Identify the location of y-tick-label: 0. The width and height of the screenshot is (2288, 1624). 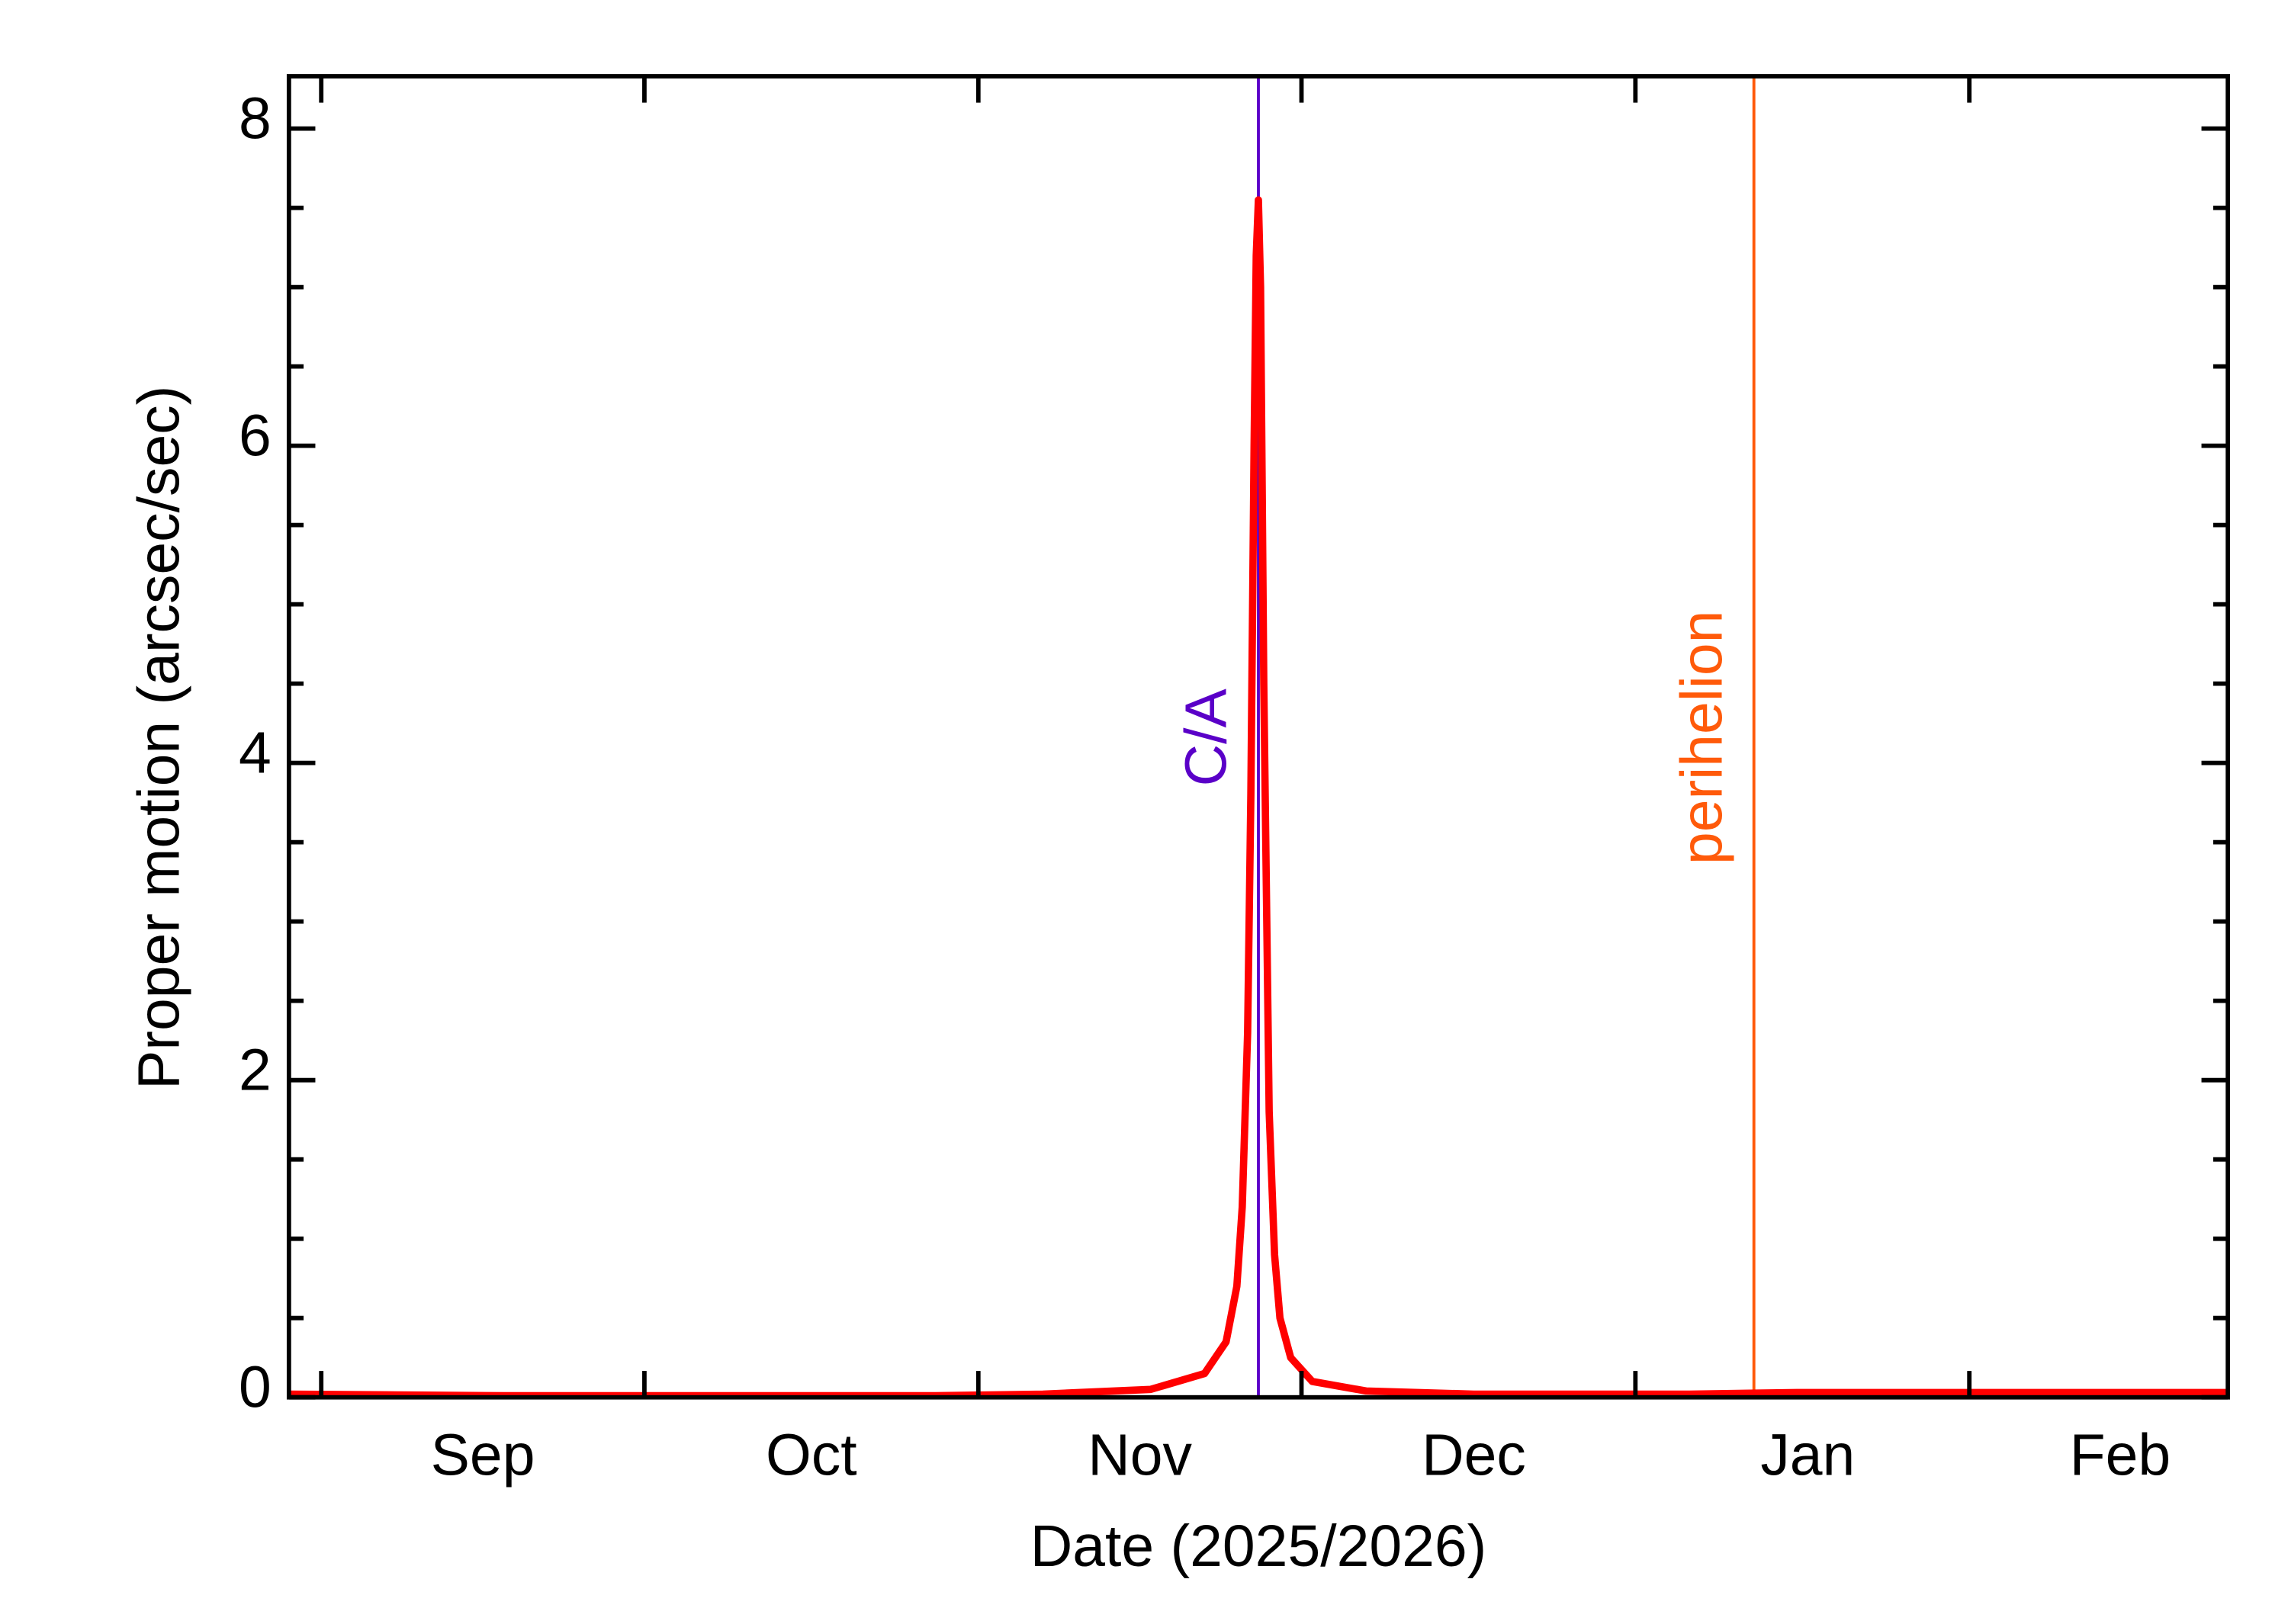
(256, 1387).